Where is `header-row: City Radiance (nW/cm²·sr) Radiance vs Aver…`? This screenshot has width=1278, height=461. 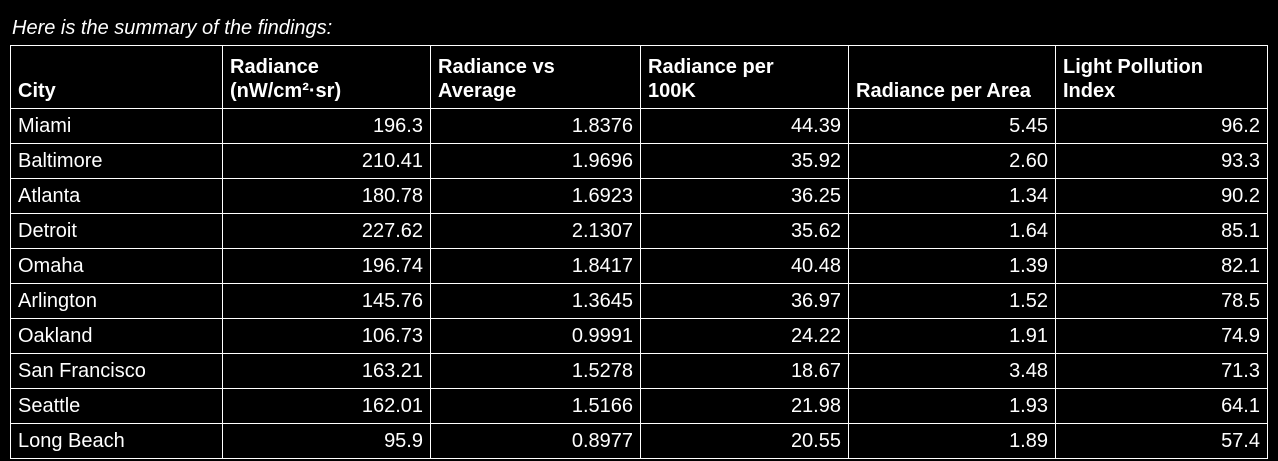 header-row: City Radiance (nW/cm²·sr) Radiance vs Aver… is located at coordinates (639, 77).